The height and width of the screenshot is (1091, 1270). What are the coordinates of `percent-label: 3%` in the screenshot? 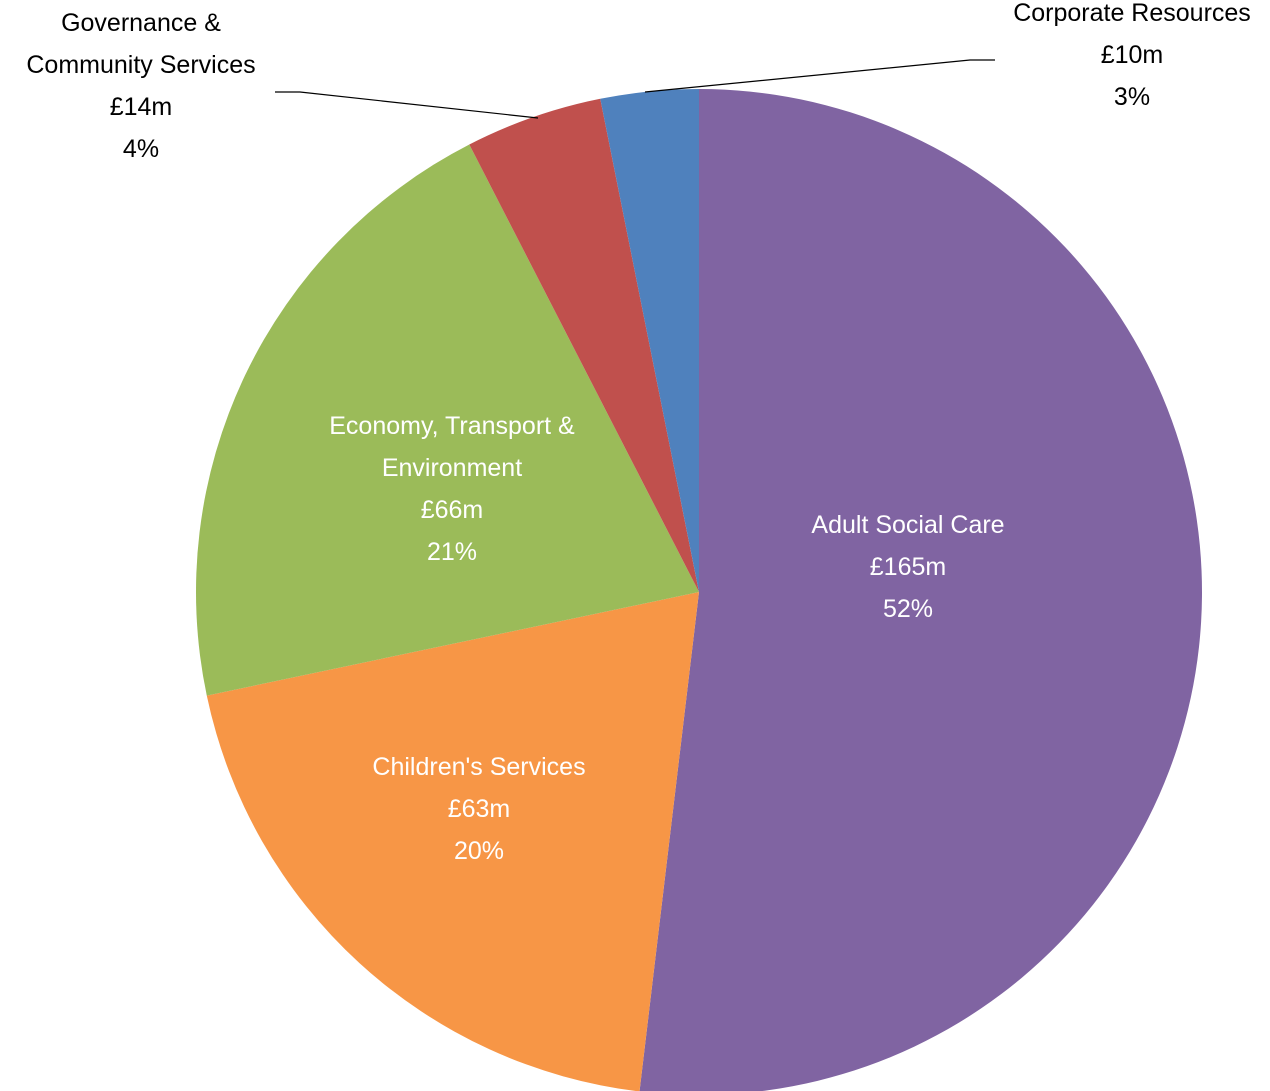 It's located at (1132, 97).